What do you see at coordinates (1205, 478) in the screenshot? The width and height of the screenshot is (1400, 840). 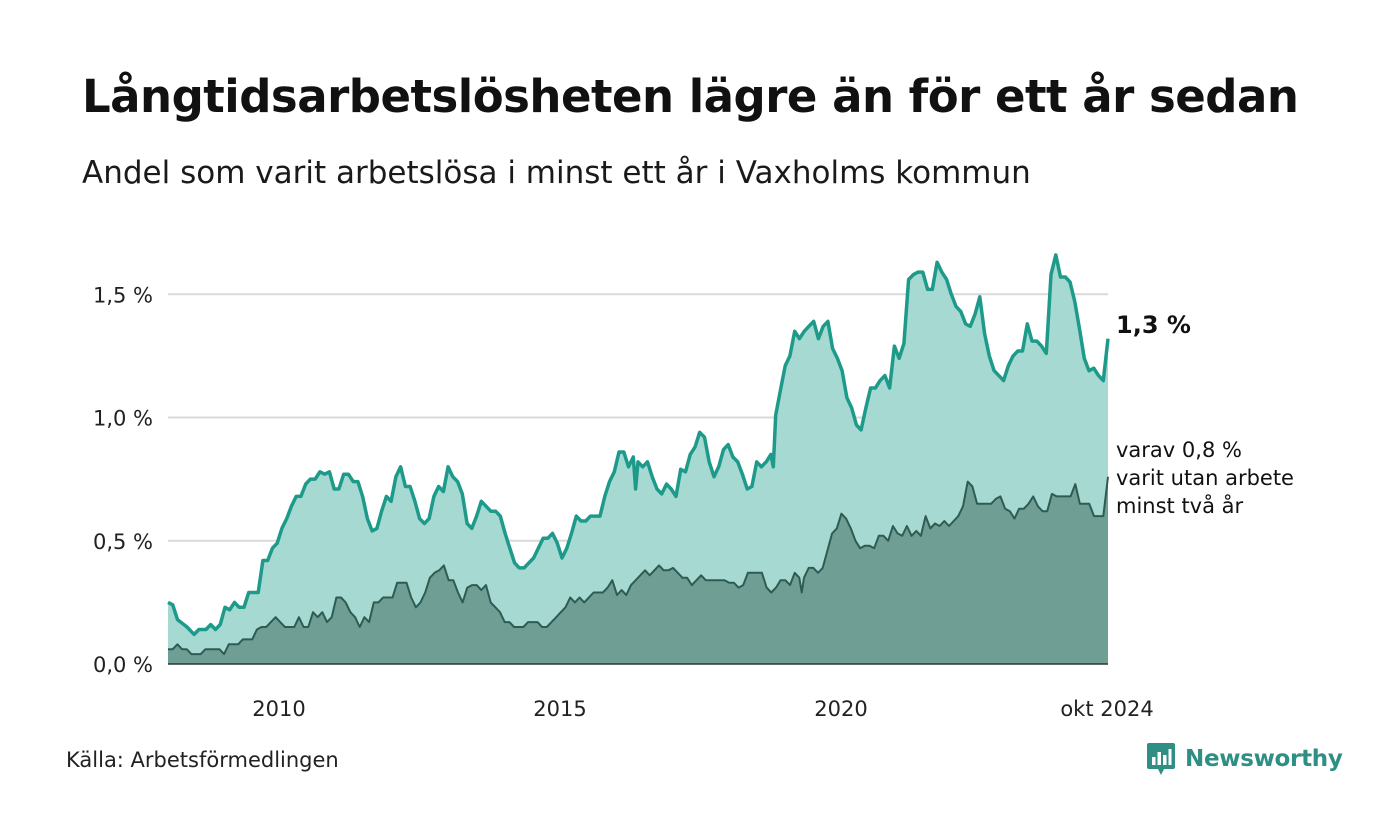 I see `end-label-sub-line: varit utan arbete` at bounding box center [1205, 478].